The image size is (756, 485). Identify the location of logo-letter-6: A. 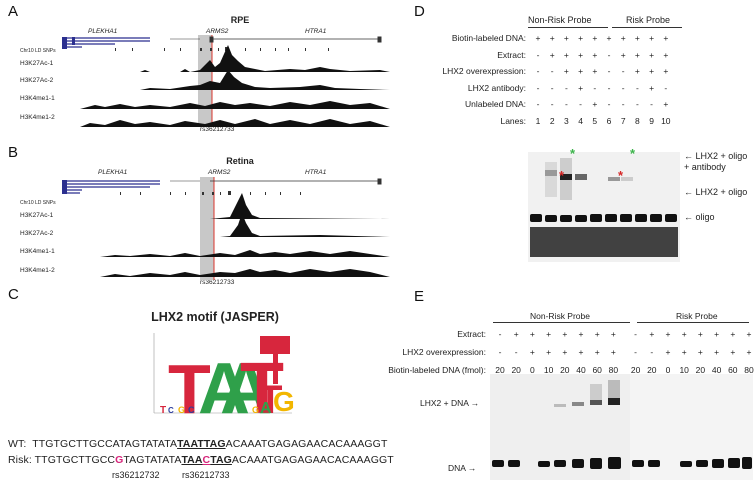
(266, 408).